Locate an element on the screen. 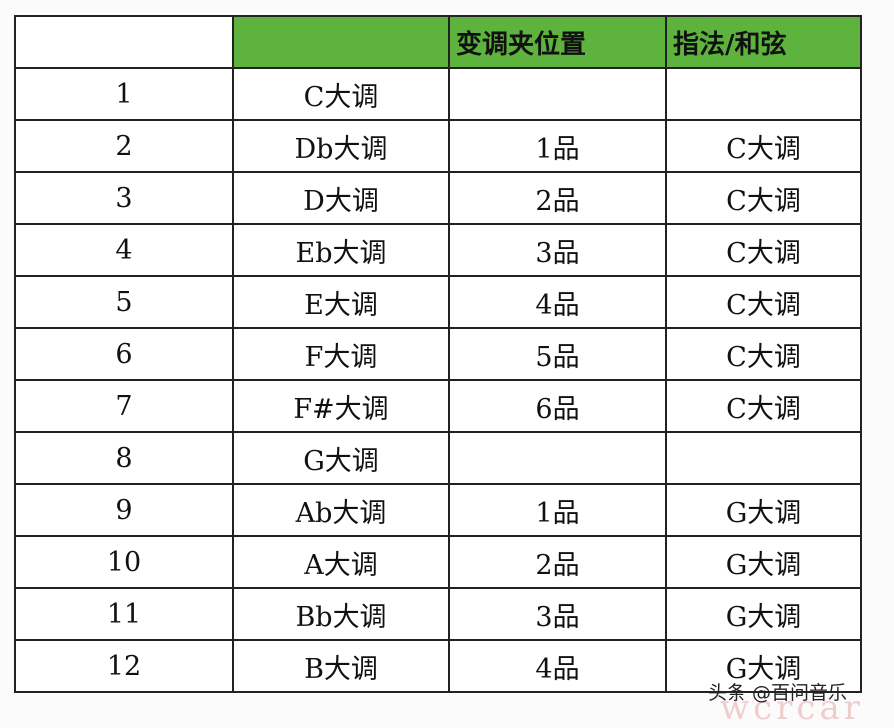 The height and width of the screenshot is (728, 894). key-cell: Ab大调 is located at coordinates (341, 510).